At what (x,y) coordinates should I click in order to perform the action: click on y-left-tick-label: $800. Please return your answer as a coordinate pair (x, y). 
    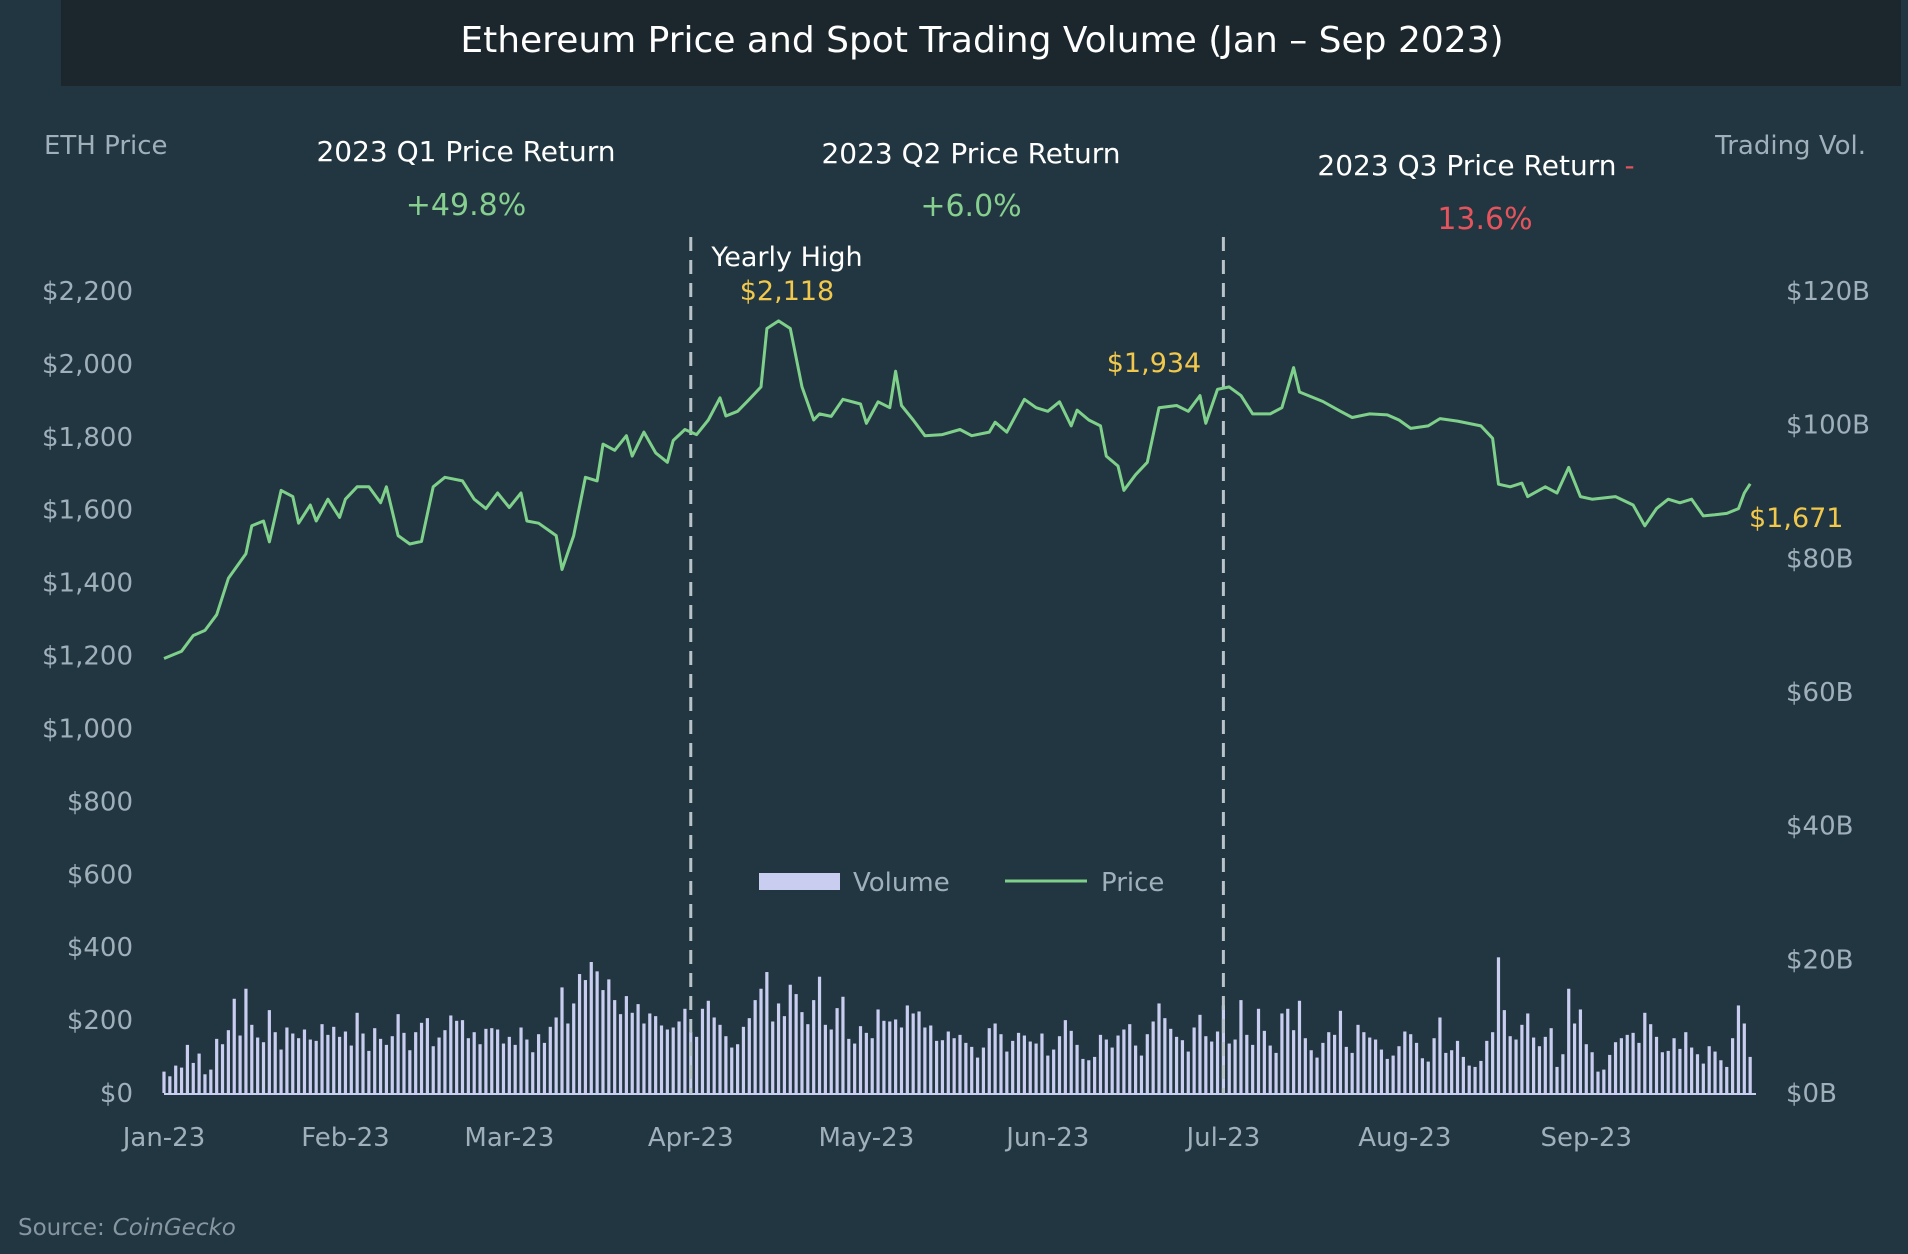
    Looking at the image, I should click on (100, 802).